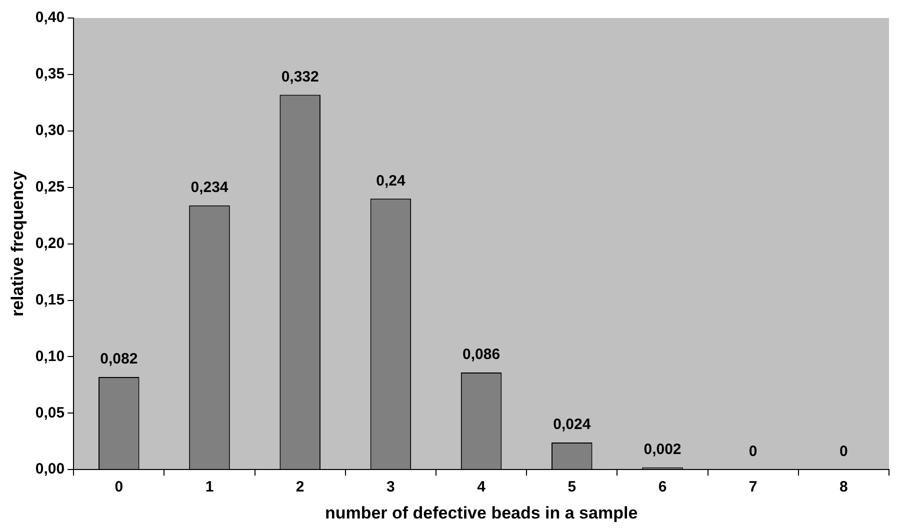 The image size is (899, 528). What do you see at coordinates (50, 356) in the screenshot?
I see `y-tick-label: 0,10` at bounding box center [50, 356].